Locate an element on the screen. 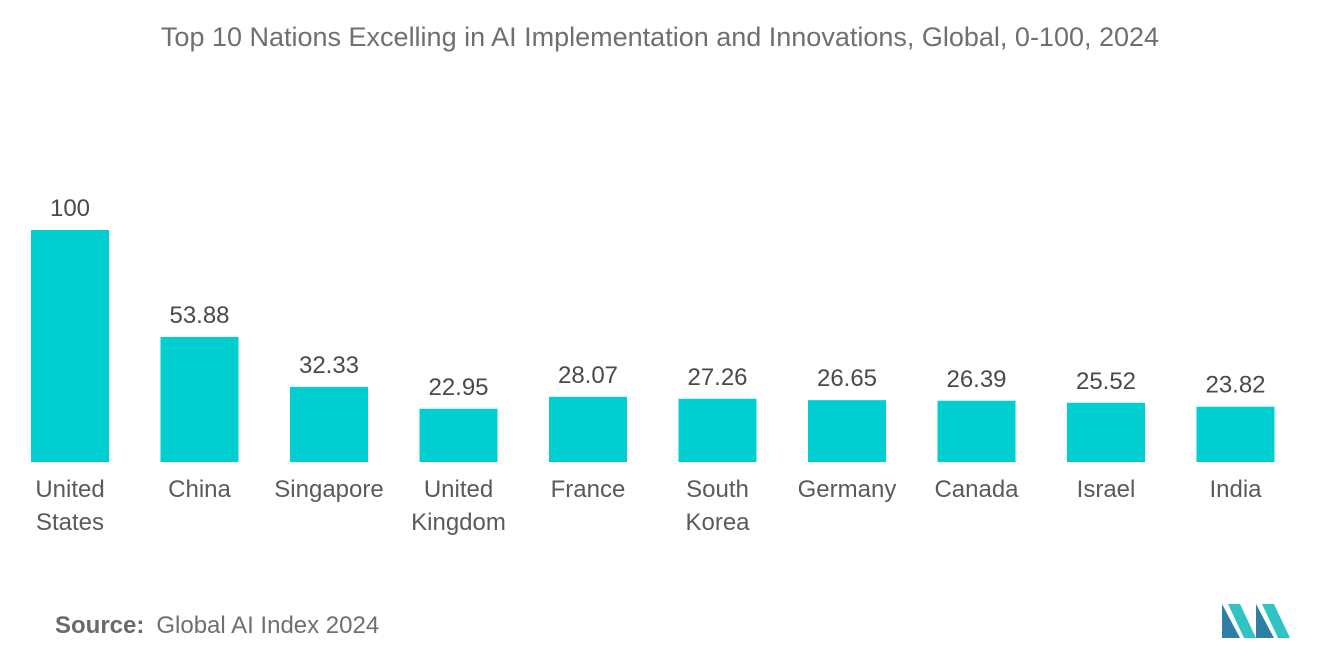  value-label: 32.33 is located at coordinates (329, 365).